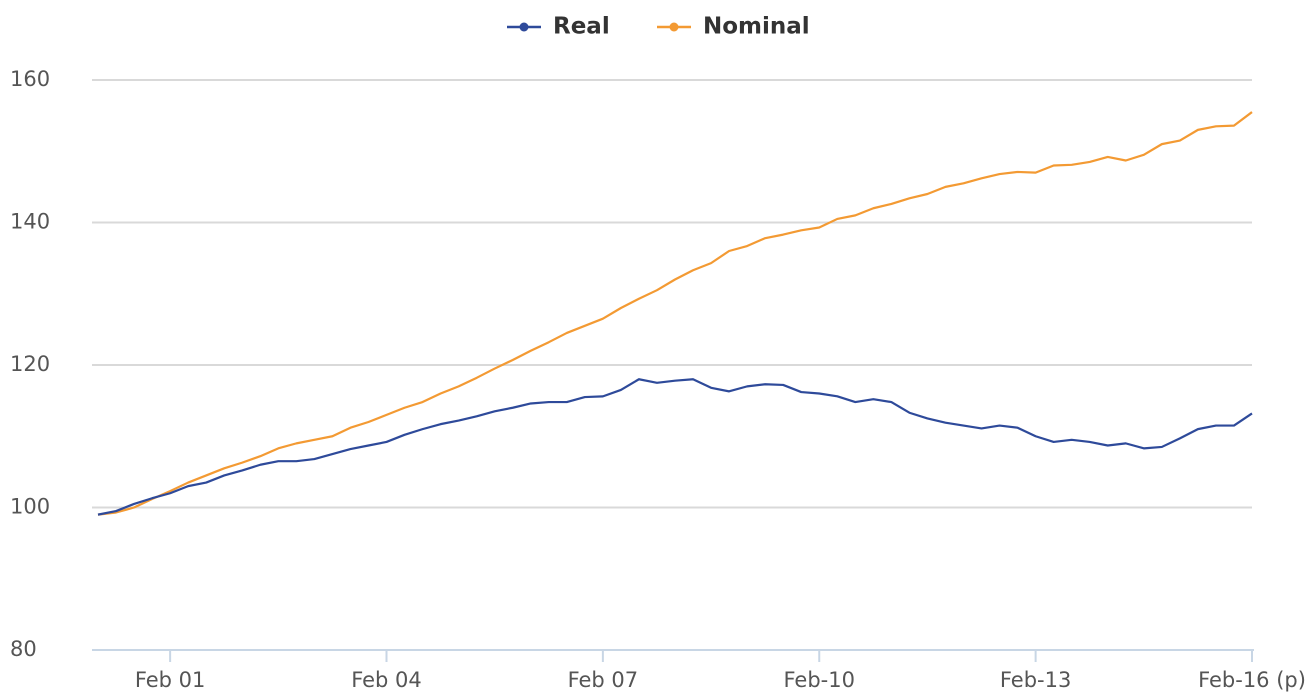  What do you see at coordinates (30, 507) in the screenshot?
I see `y-tick-label: 100` at bounding box center [30, 507].